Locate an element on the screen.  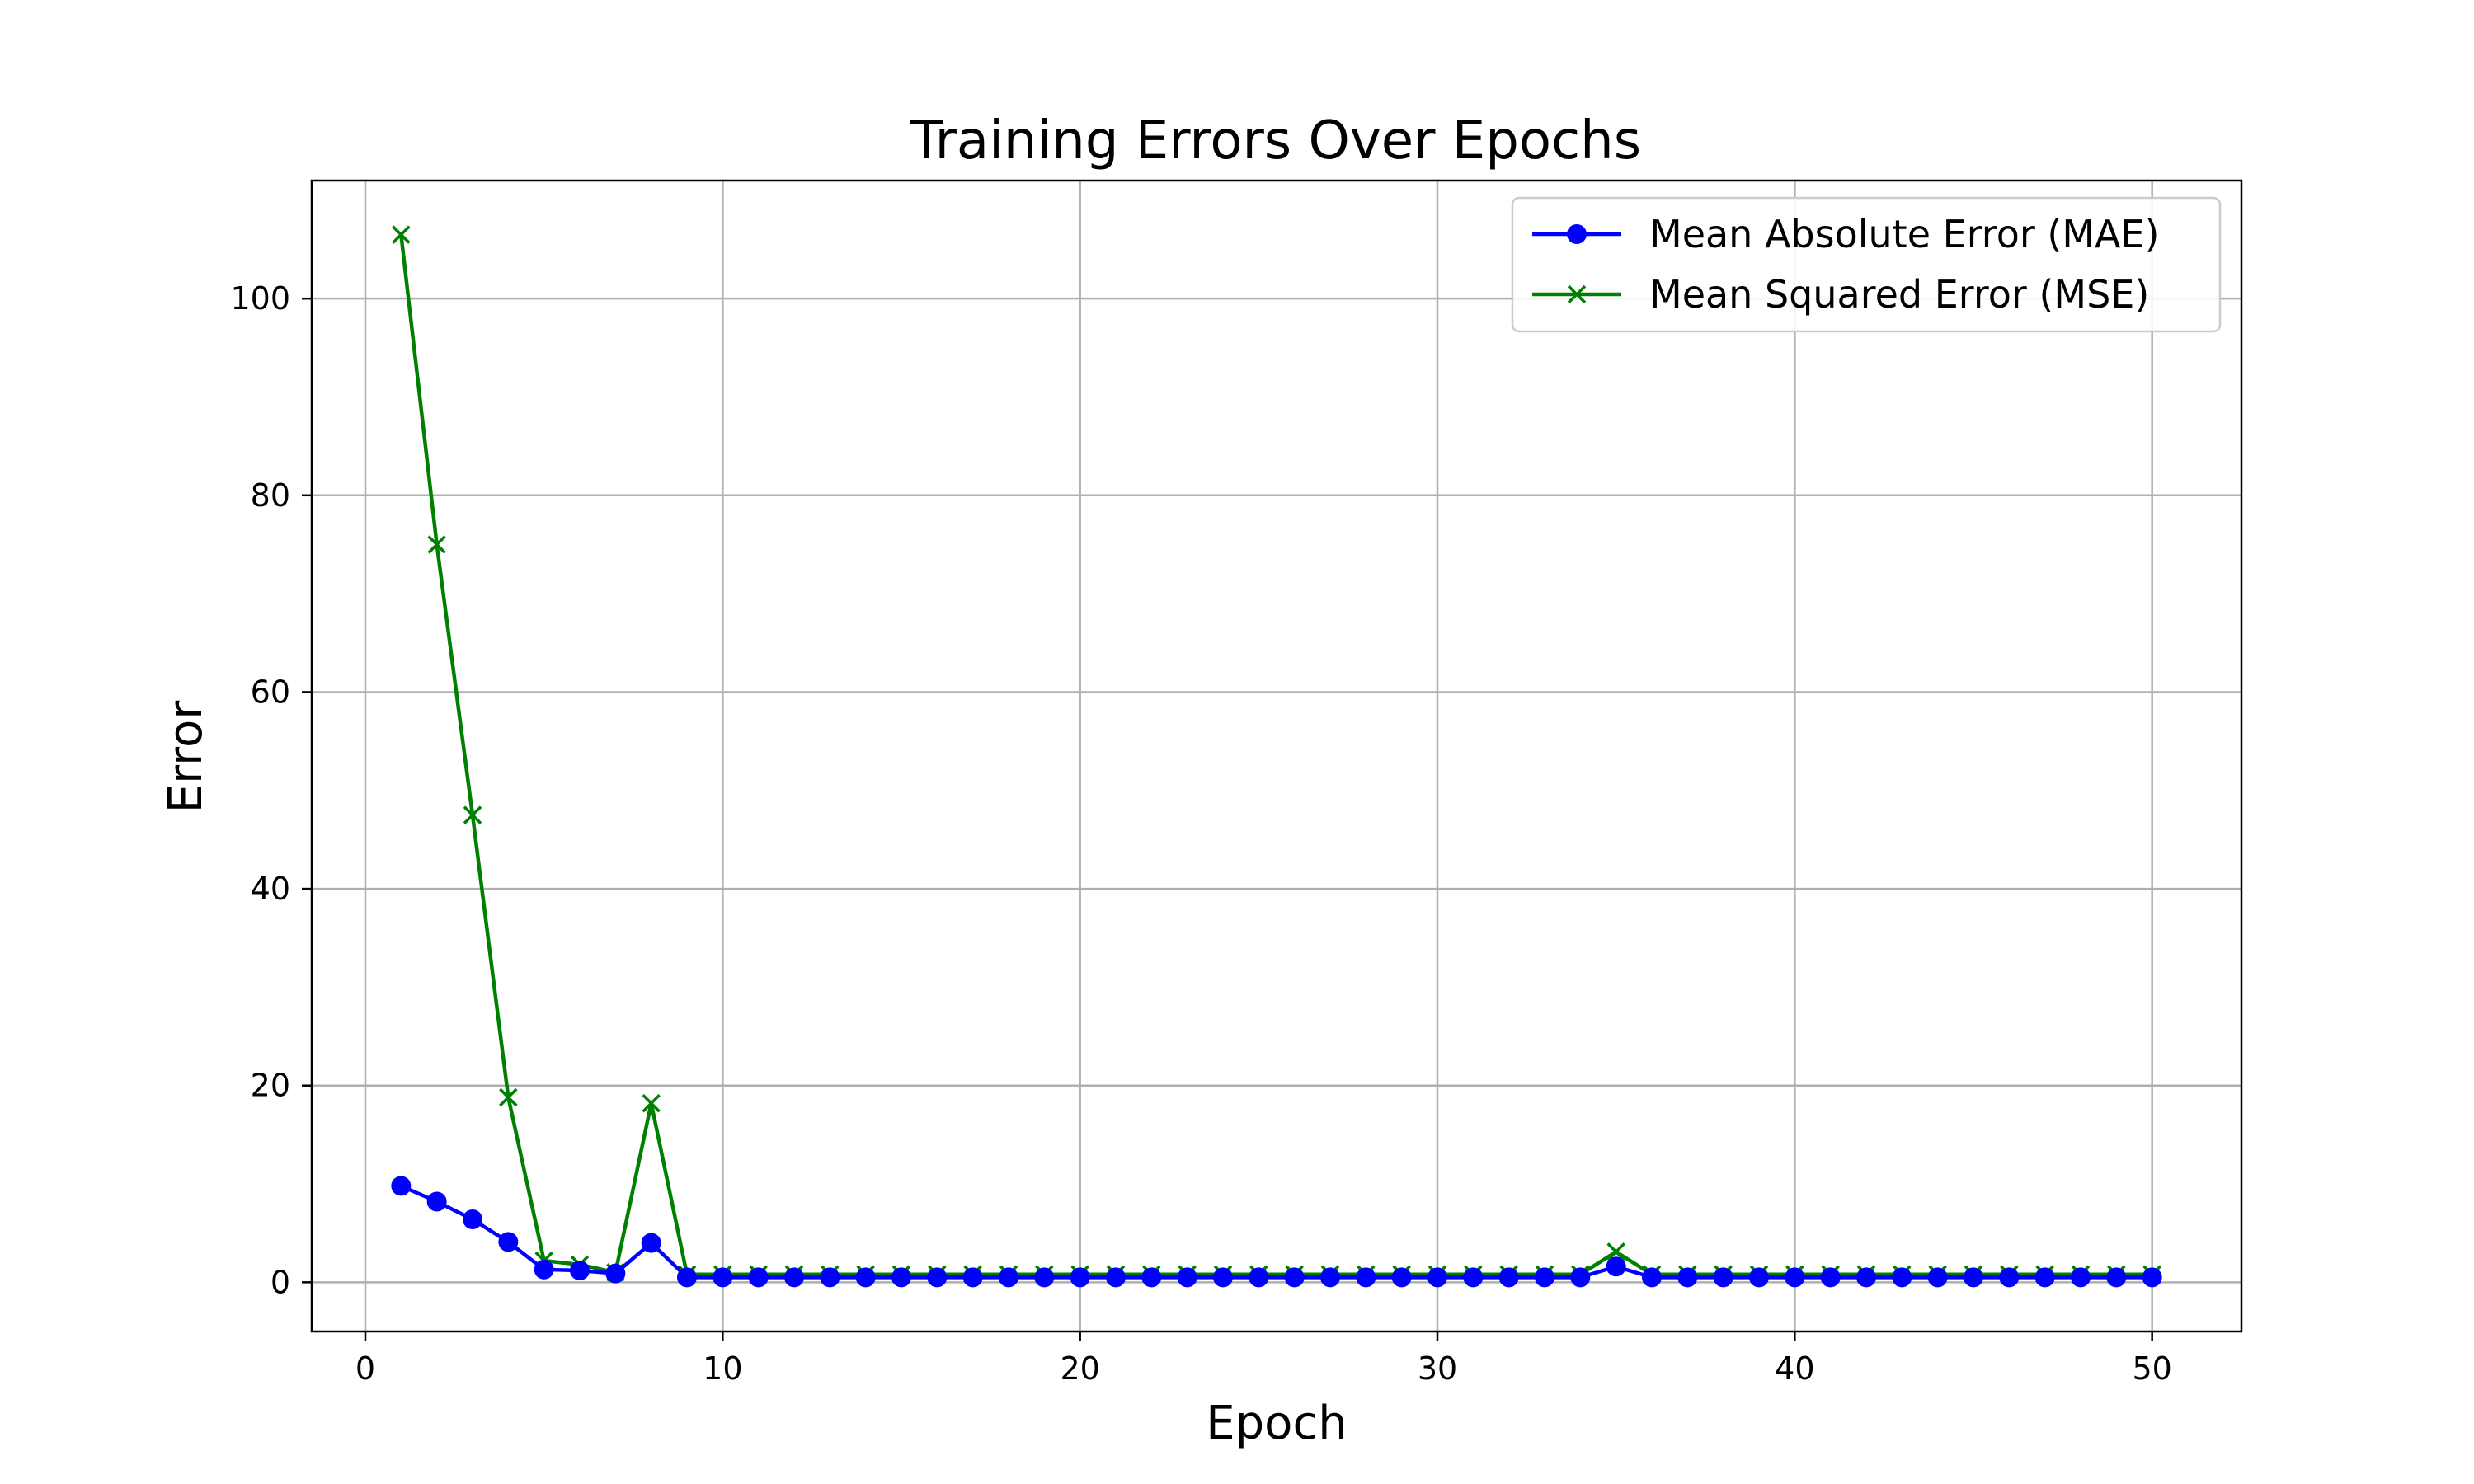
legend-label: Mean Absolute Error (MAE) is located at coordinates (1904, 234).